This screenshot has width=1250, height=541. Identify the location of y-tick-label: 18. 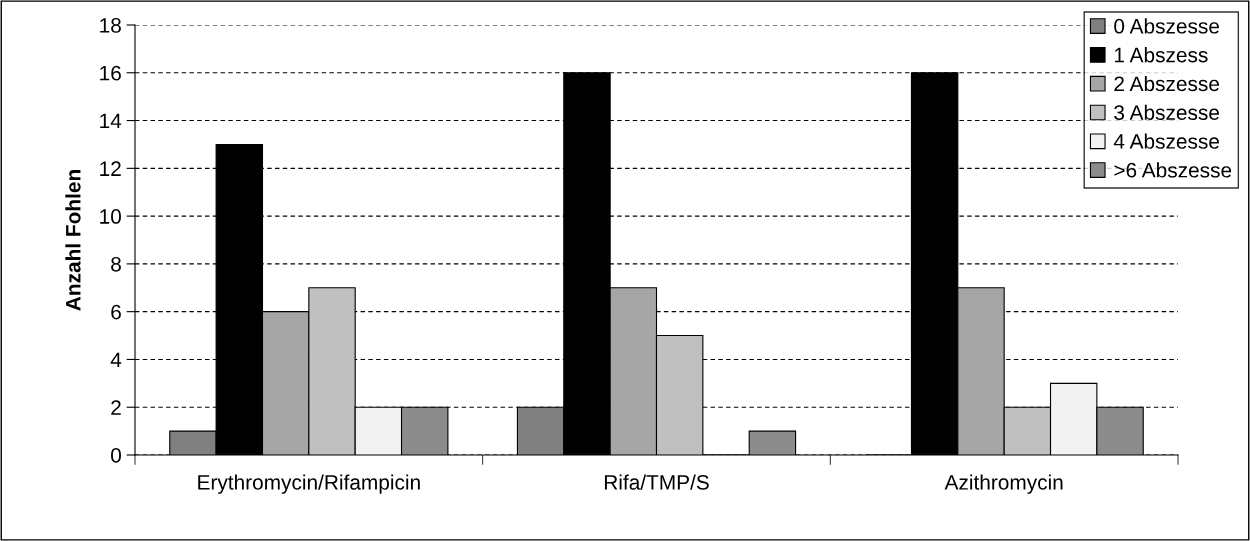
(110, 25).